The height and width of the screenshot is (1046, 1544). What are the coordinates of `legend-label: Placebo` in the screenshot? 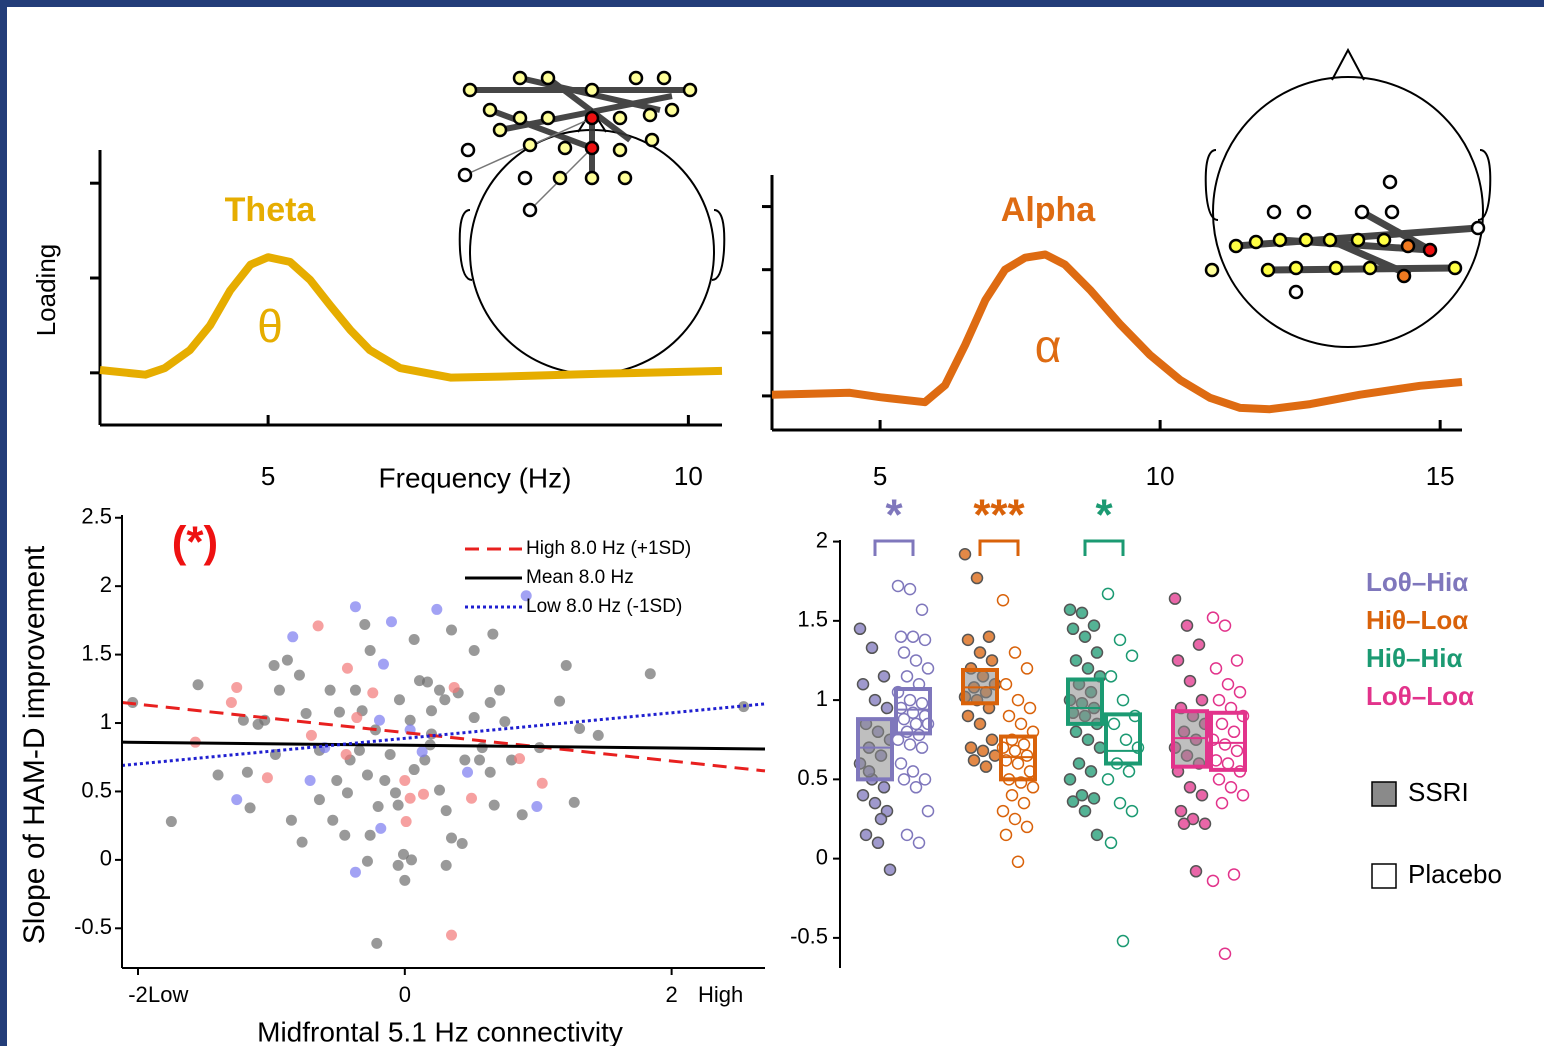 It's located at (1455, 874).